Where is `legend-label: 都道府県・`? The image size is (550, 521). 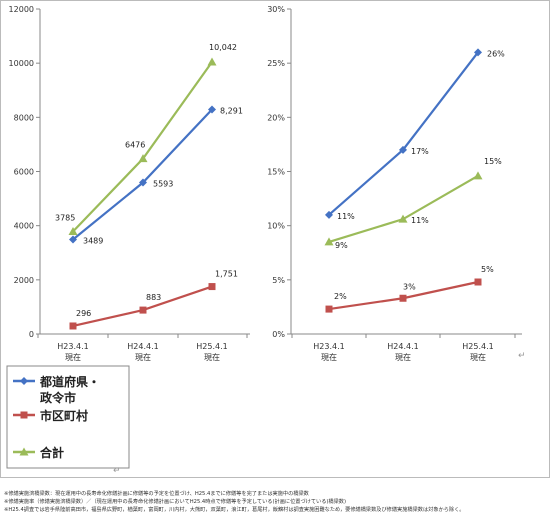
legend-label: 都道府県・ is located at coordinates (69, 381).